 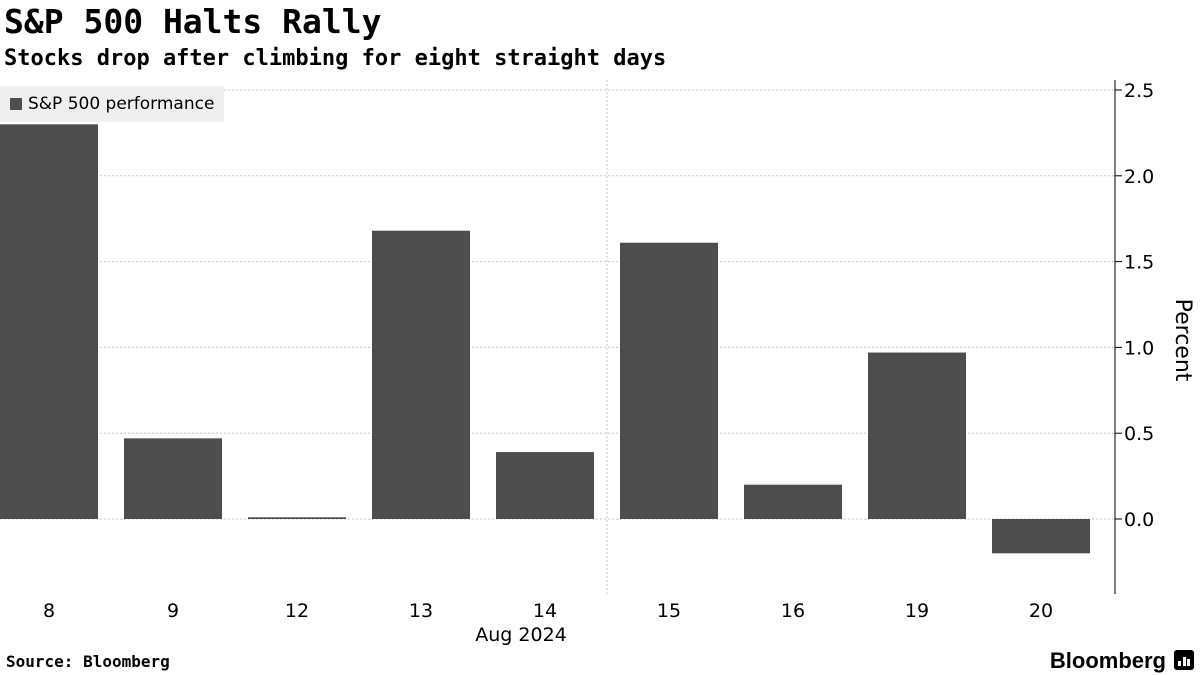 I want to click on y-tick-label: 1.0, so click(x=1139, y=348).